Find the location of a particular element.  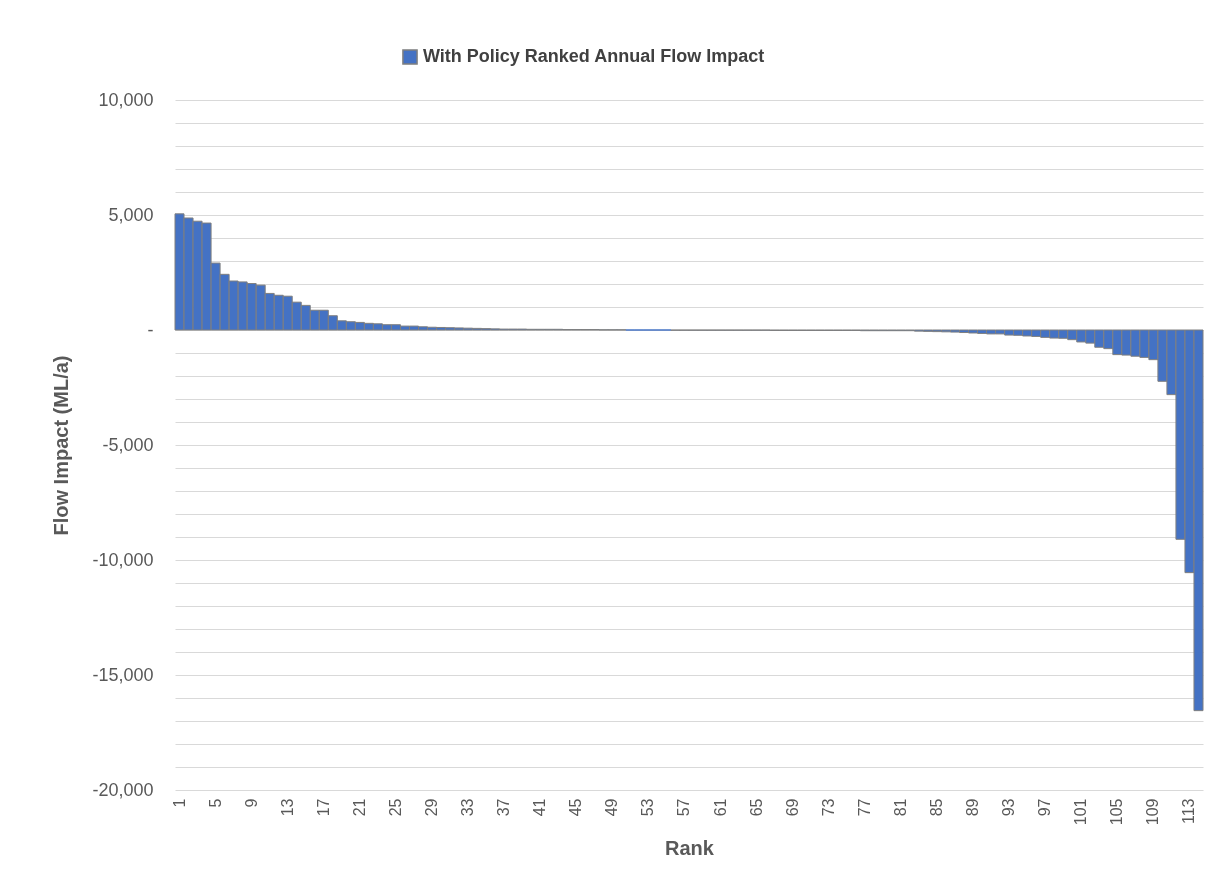

x-tick-label: 65 is located at coordinates (756, 807).